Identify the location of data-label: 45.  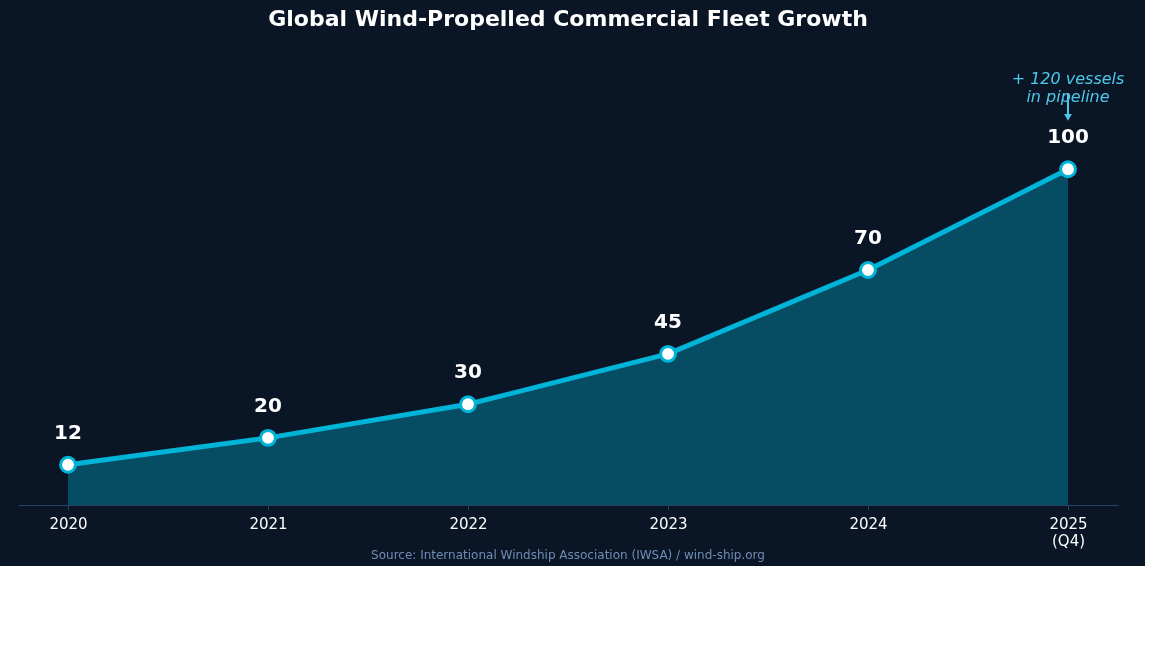
(668, 320).